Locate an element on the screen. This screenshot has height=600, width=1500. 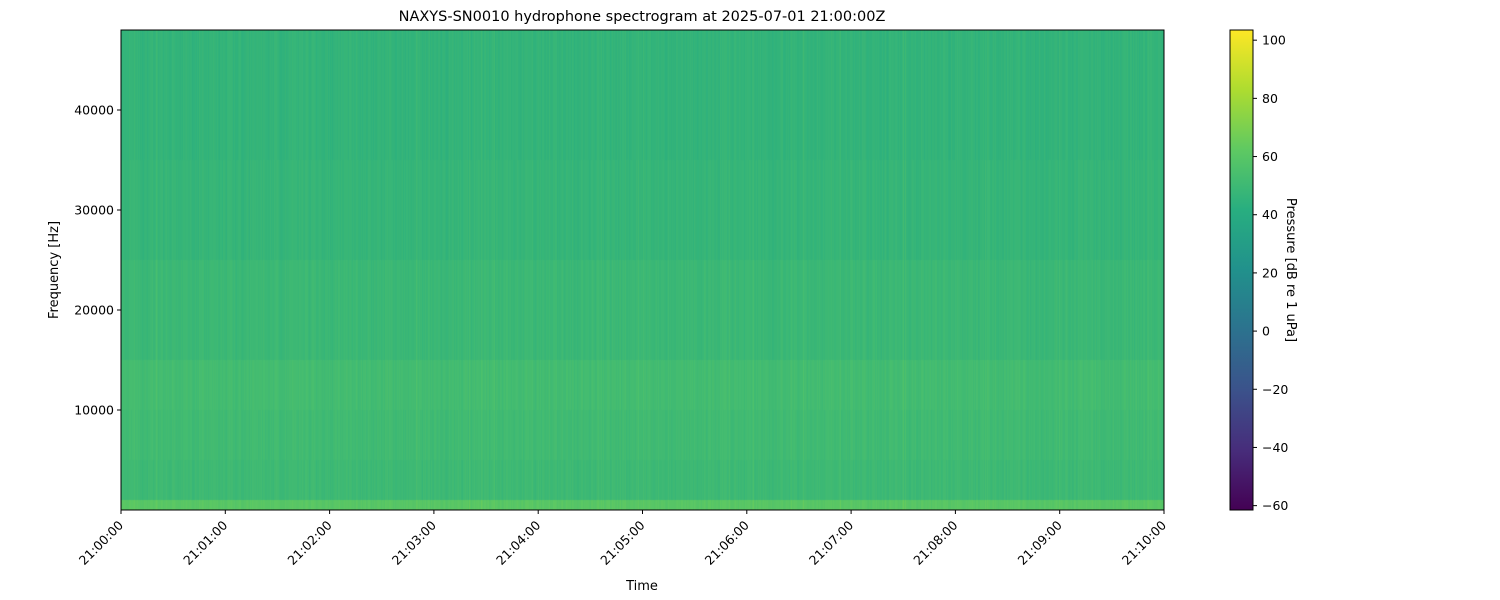
x-tick-label: 21:05:00 is located at coordinates (622, 542).